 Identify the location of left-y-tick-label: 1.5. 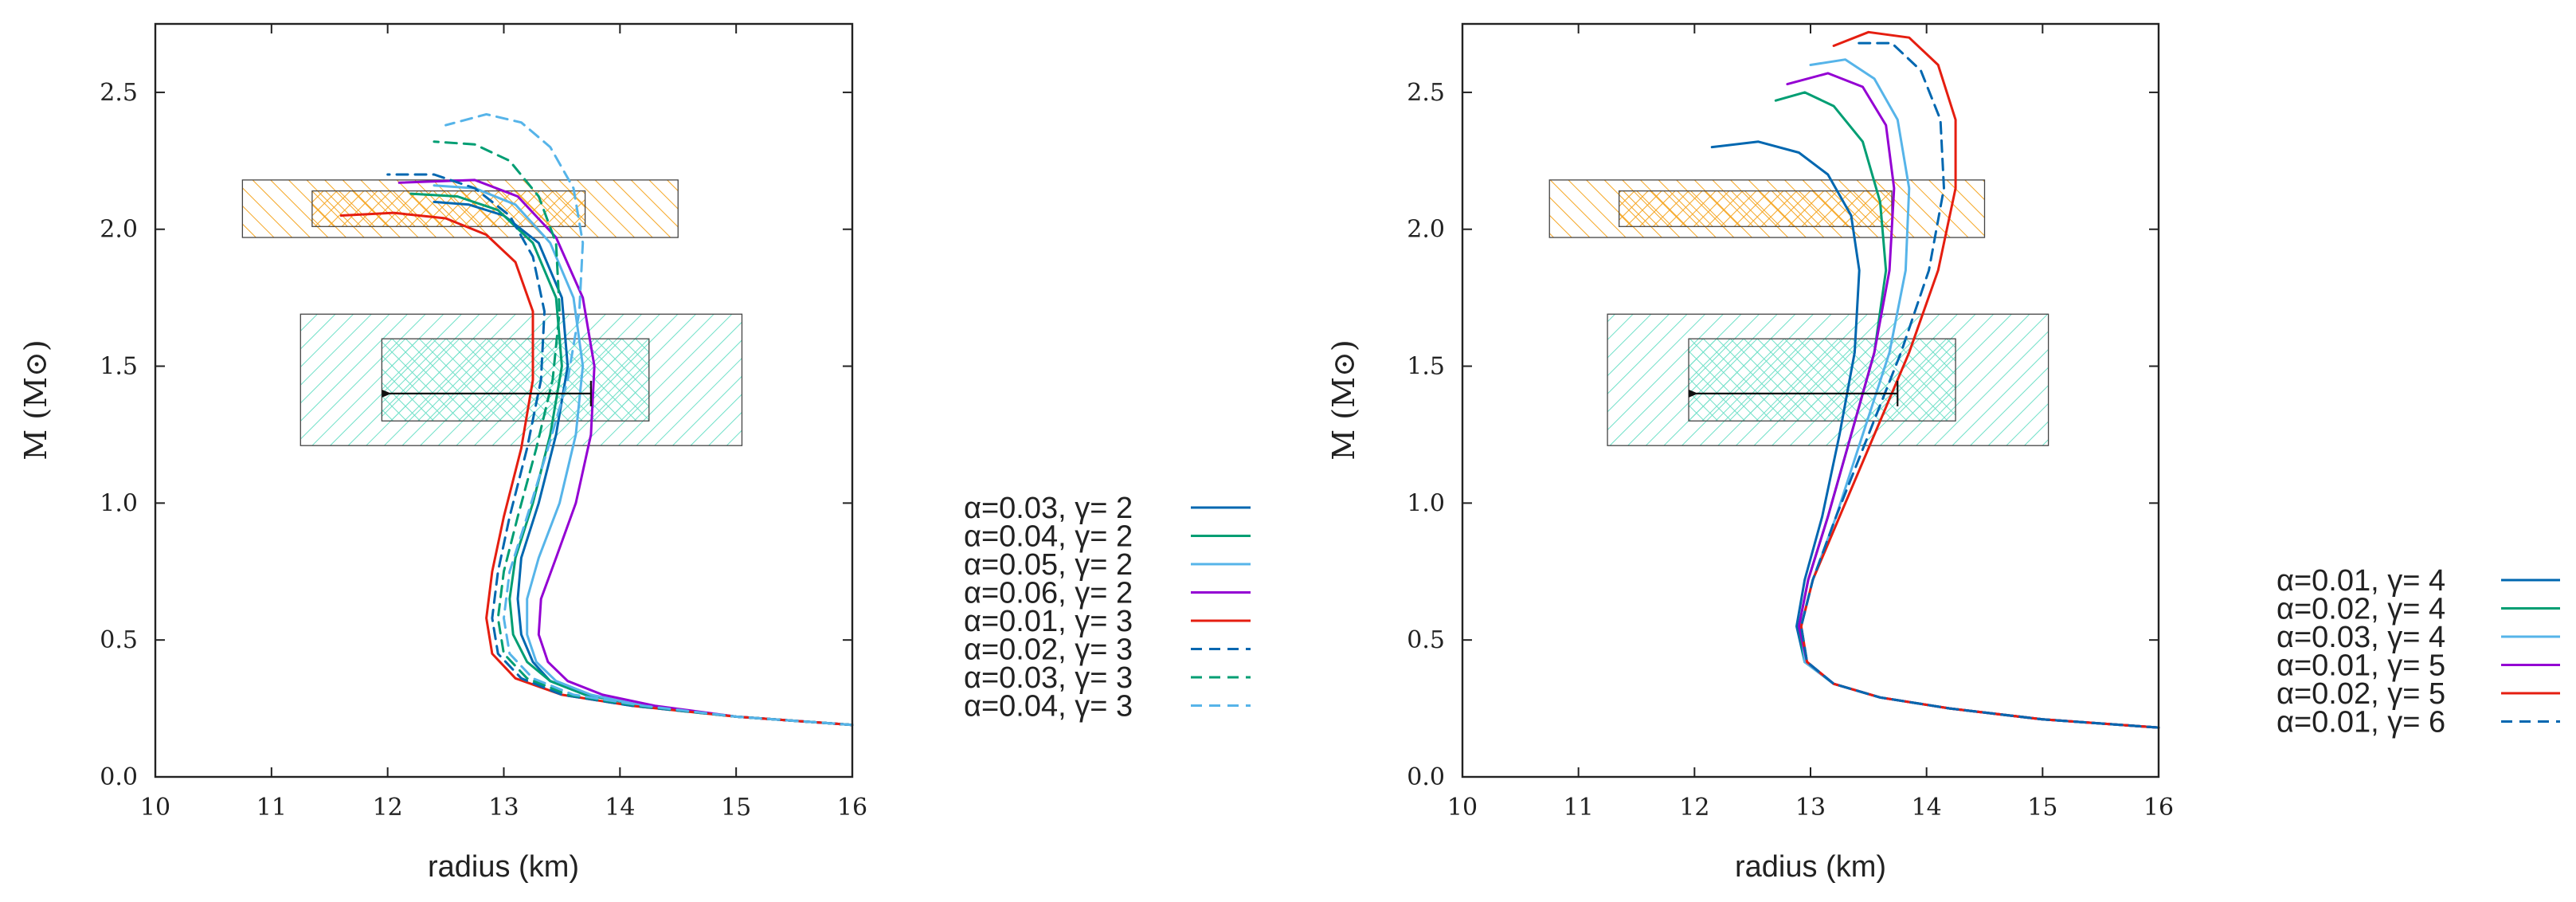
(119, 367).